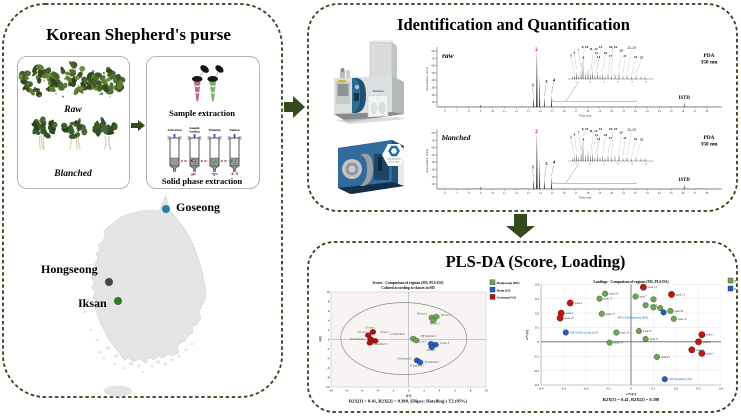 The width and height of the screenshot is (741, 418). Describe the element at coordinates (434, 66) in the screenshot. I see `svg-text: 600` at that location.